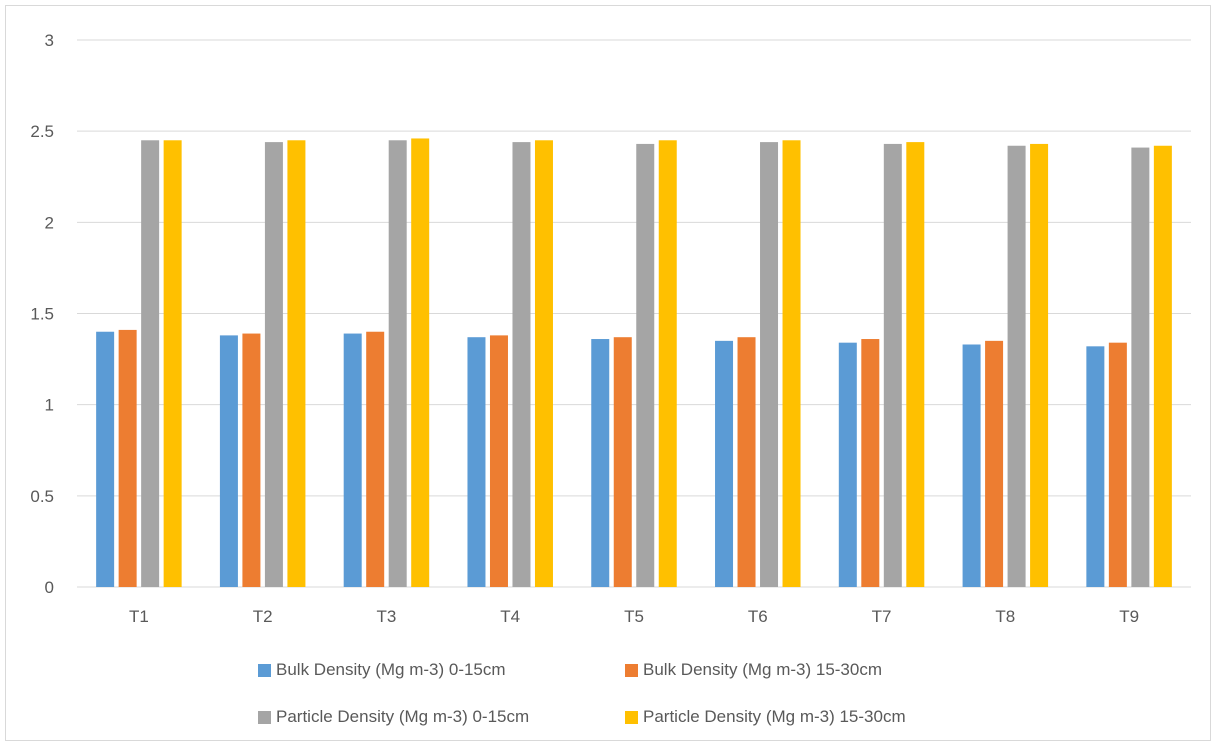 The height and width of the screenshot is (747, 1218). What do you see at coordinates (263, 616) in the screenshot?
I see `x-tick-label: T2` at bounding box center [263, 616].